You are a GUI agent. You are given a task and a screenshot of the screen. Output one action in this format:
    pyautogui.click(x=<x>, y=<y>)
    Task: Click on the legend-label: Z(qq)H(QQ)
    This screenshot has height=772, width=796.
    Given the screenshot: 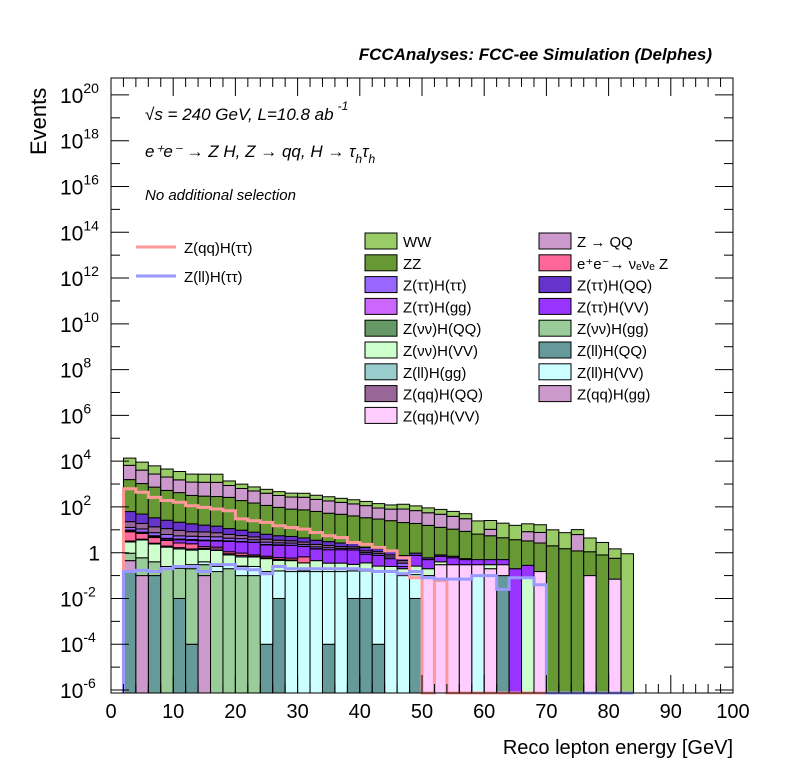 What is the action you would take?
    pyautogui.click(x=443, y=395)
    